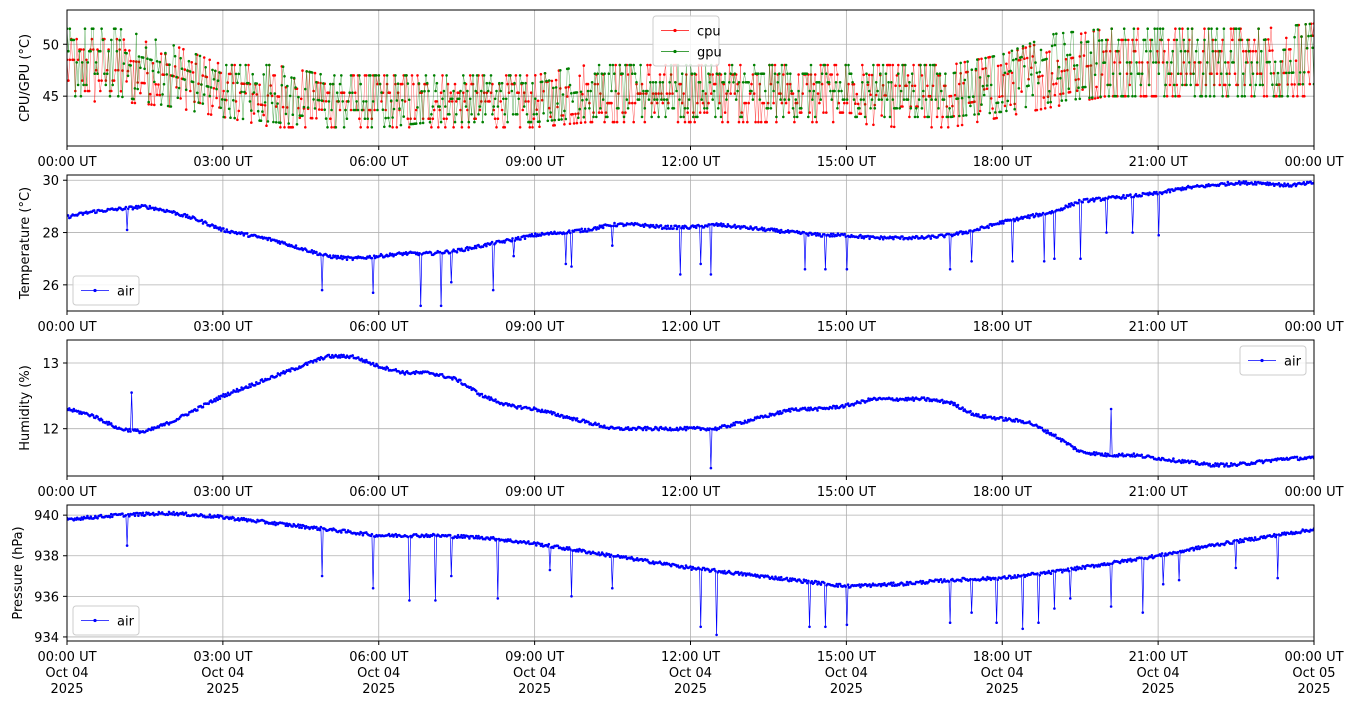  I want to click on x-tick-label-line: 15:00 UT, so click(846, 162).